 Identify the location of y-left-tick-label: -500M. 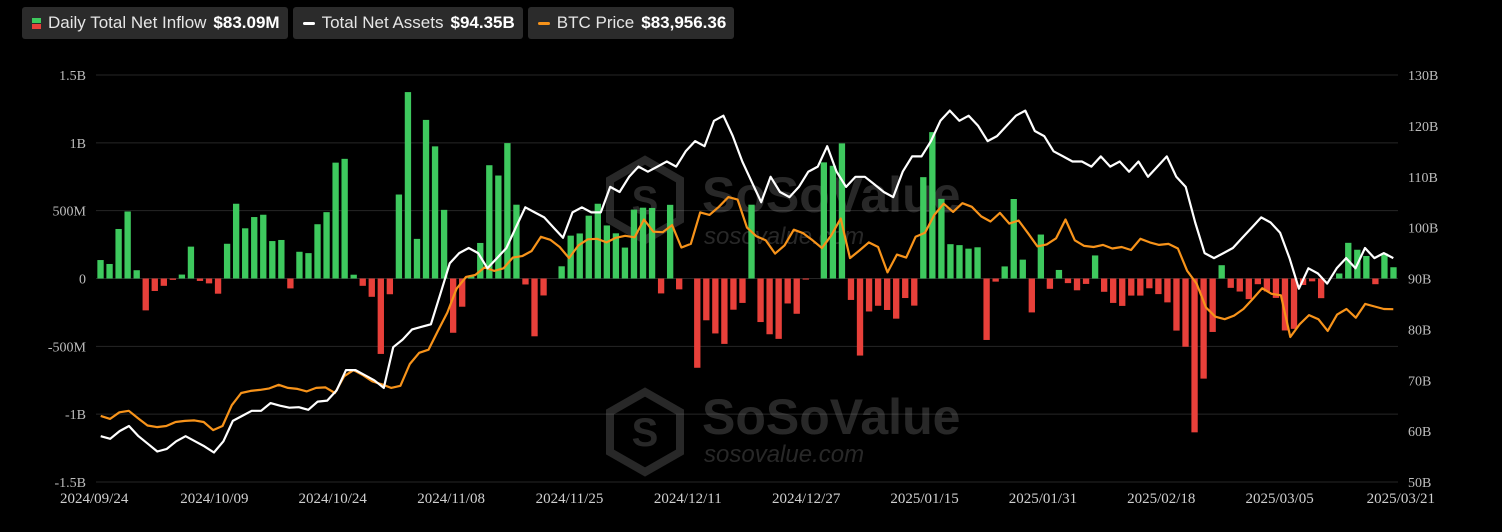
(67, 347).